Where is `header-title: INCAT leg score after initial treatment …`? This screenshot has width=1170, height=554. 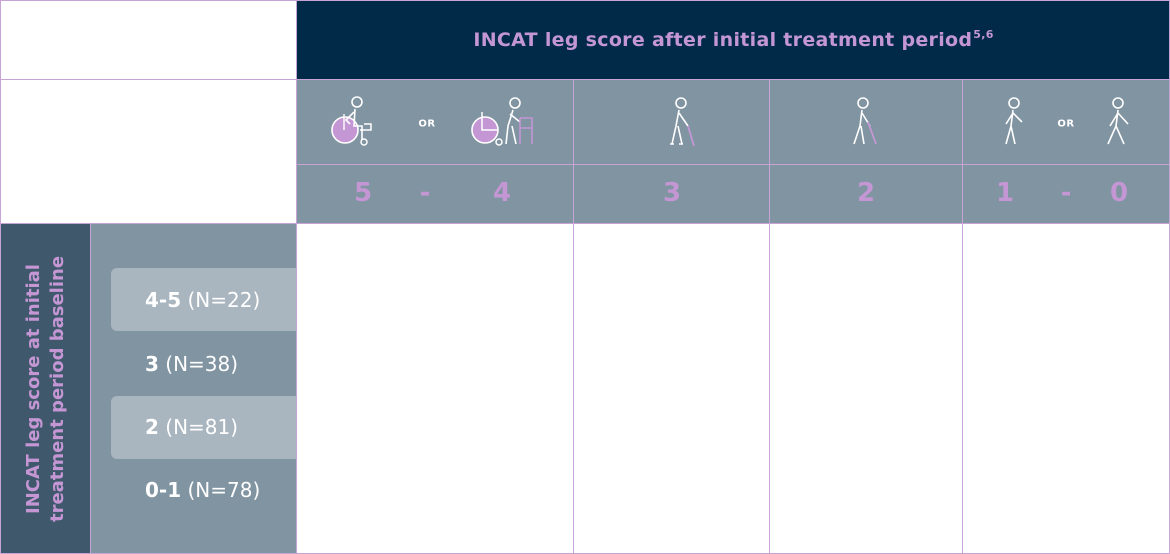
header-title: INCAT leg score after initial treatment … is located at coordinates (733, 39).